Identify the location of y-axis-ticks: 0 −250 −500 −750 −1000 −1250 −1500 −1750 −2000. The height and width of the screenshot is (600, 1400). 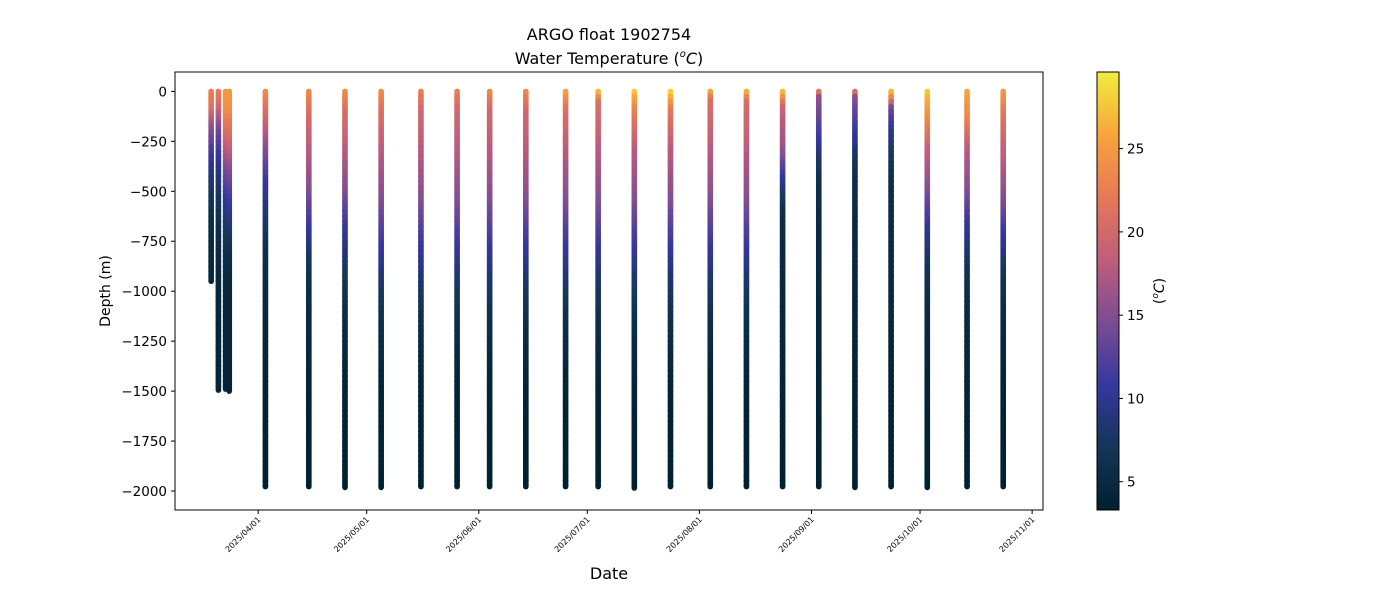
(148, 292).